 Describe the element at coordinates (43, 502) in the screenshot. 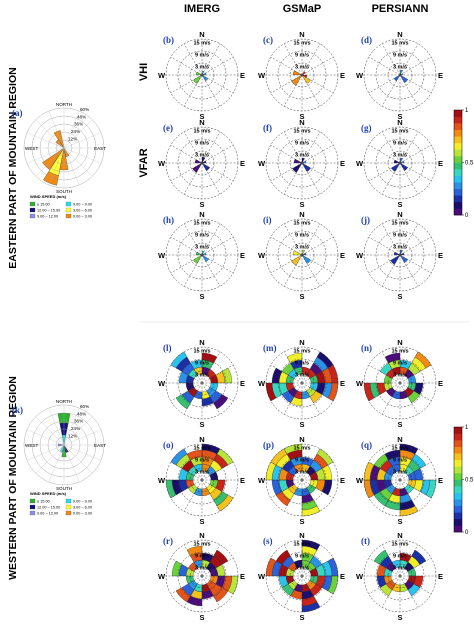

I see `windrose-legend-label: ≥ 15.00` at that location.